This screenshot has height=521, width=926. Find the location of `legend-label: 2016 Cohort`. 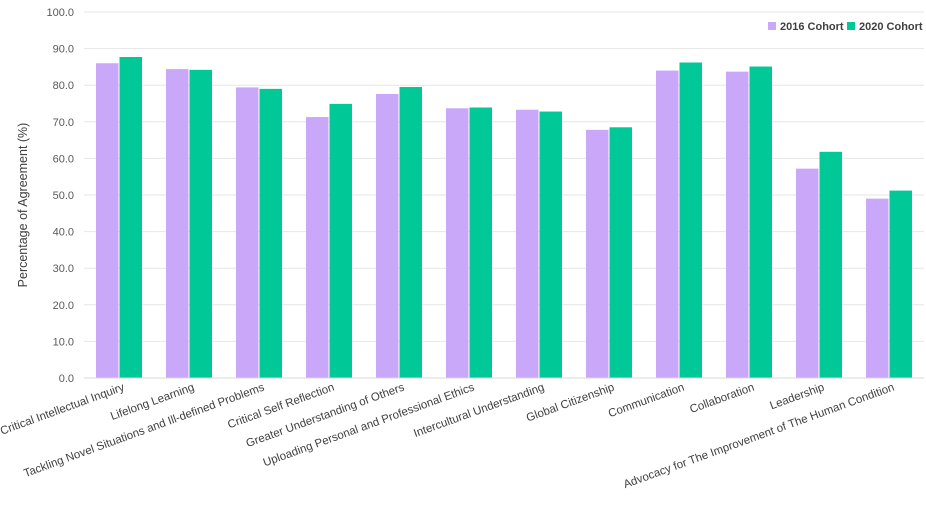

legend-label: 2016 Cohort is located at coordinates (812, 27).